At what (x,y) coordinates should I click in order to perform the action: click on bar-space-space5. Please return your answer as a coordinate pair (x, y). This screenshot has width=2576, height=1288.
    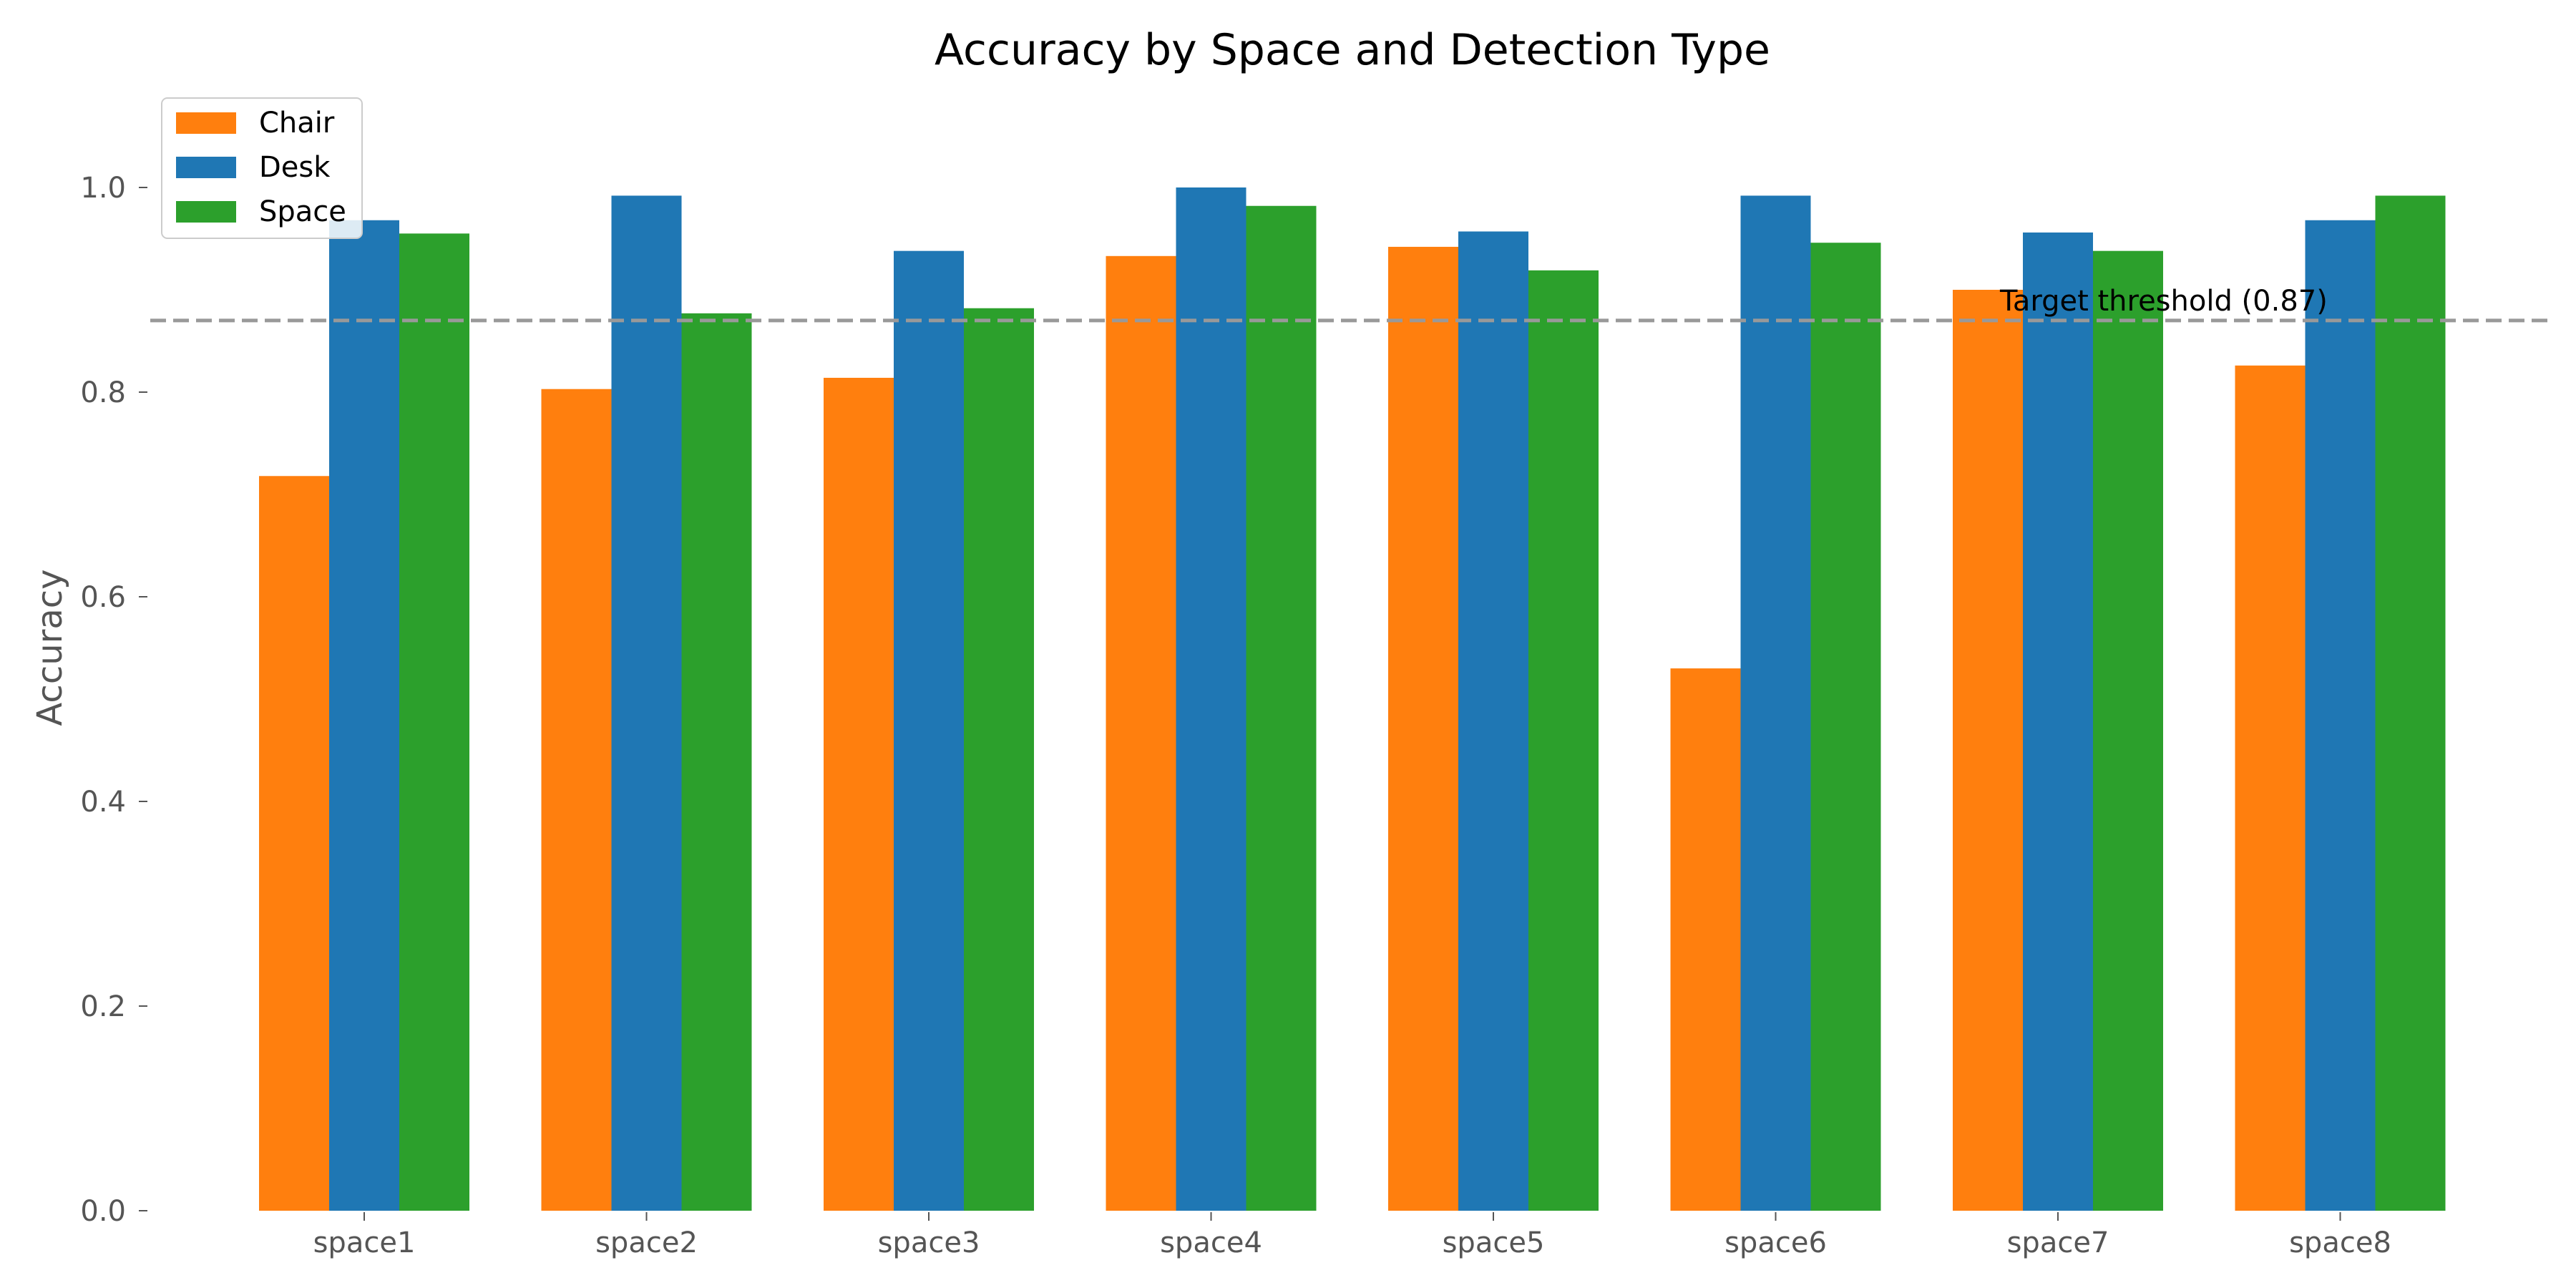
    Looking at the image, I should click on (1563, 740).